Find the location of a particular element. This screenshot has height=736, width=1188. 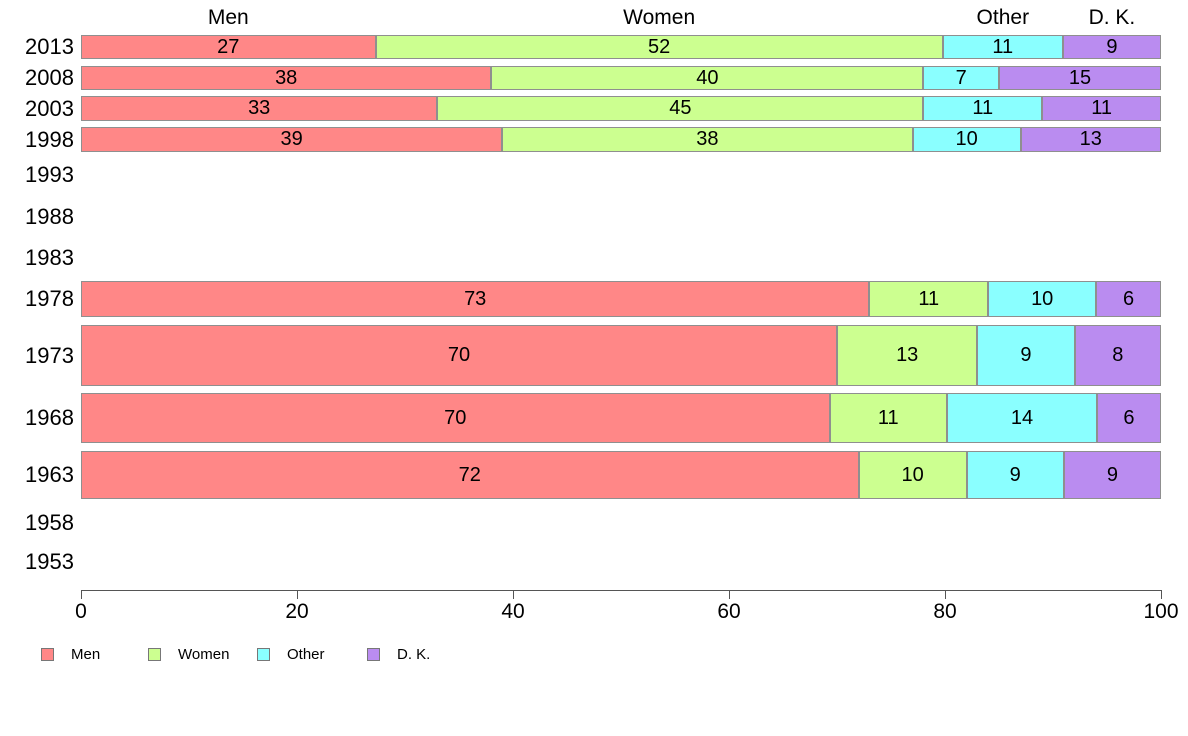

bar-segment-1963-dk: 9 is located at coordinates (1112, 475).